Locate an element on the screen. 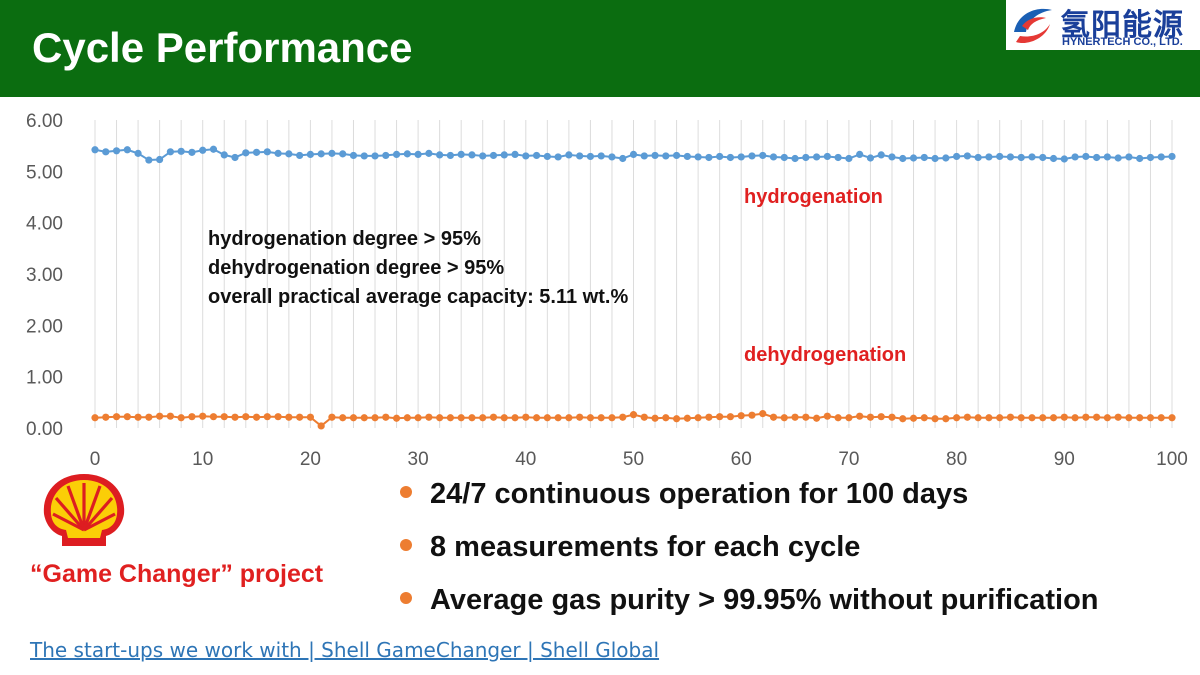 This screenshot has height=675, width=1200. x-tick-label: 80 is located at coordinates (956, 459).